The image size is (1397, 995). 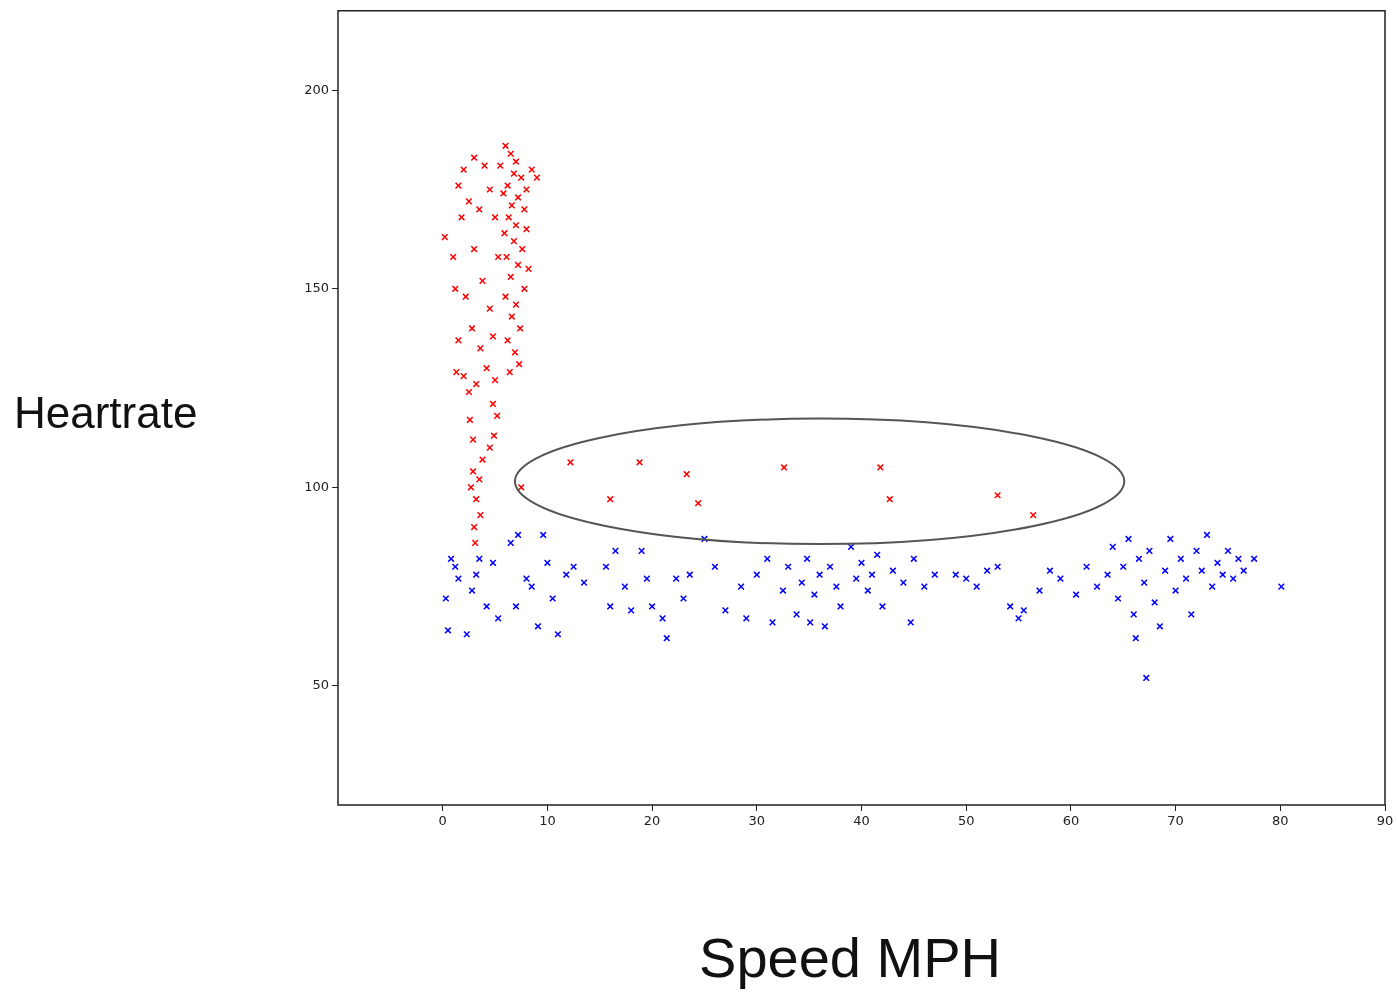 I want to click on x-axis-title: Speed MPH, so click(x=850, y=957).